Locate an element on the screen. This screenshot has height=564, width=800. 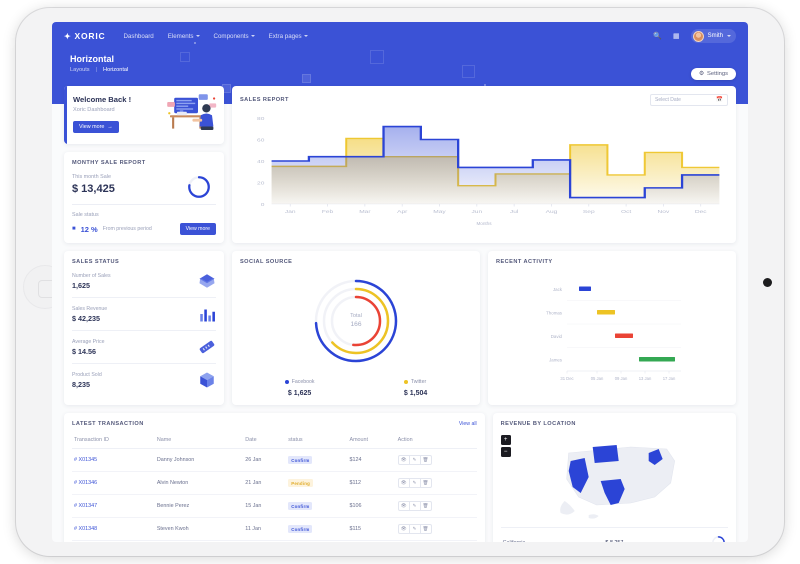
nav-item-dashboard: Dashboard is located at coordinates (138, 36).